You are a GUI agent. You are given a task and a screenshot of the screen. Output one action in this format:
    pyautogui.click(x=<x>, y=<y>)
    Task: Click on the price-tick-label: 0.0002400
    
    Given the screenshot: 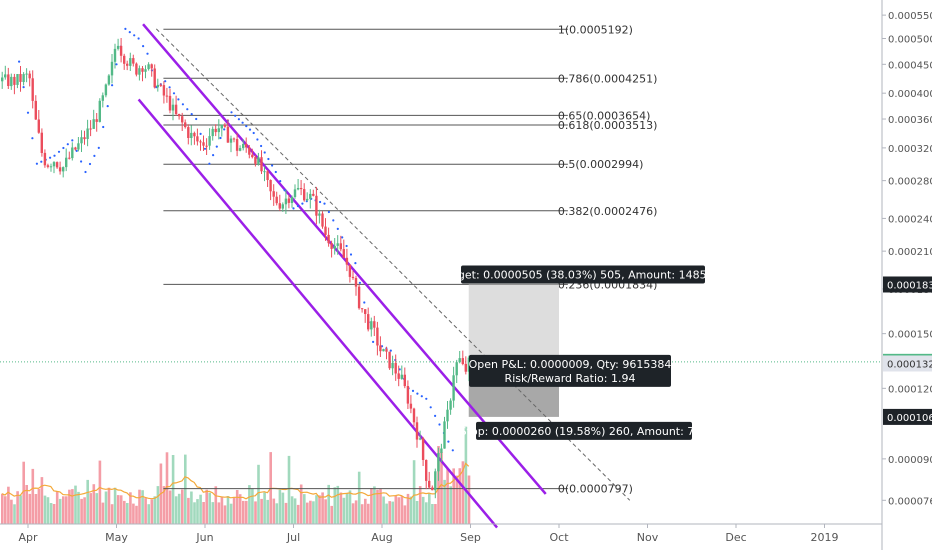 What is the action you would take?
    pyautogui.click(x=910, y=219)
    